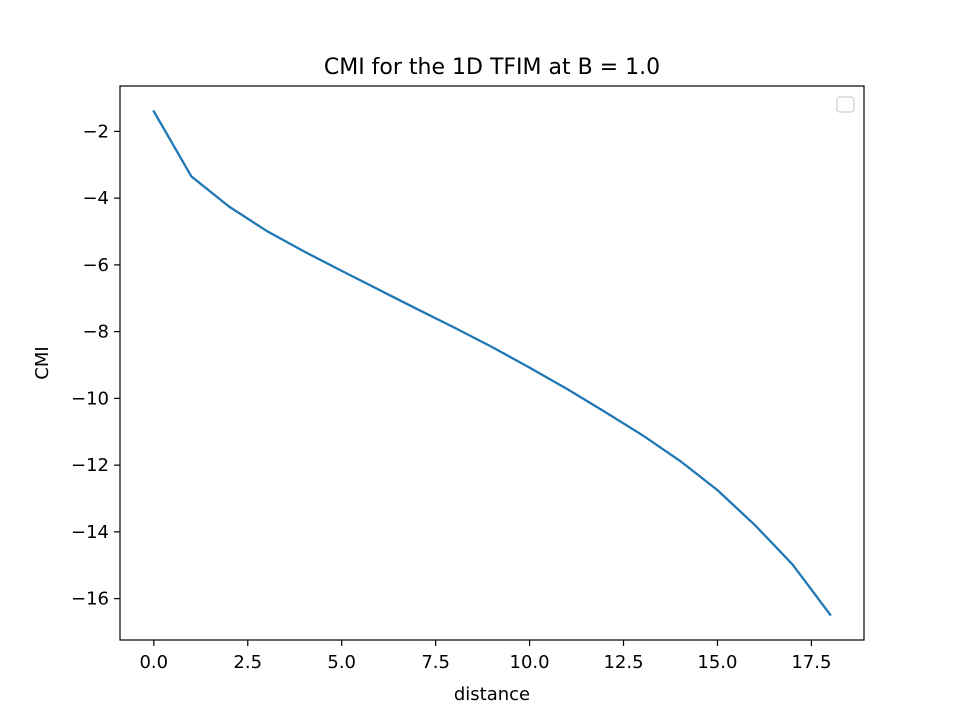 The image size is (960, 720). Describe the element at coordinates (811, 662) in the screenshot. I see `x-tick-label: 17.5` at that location.